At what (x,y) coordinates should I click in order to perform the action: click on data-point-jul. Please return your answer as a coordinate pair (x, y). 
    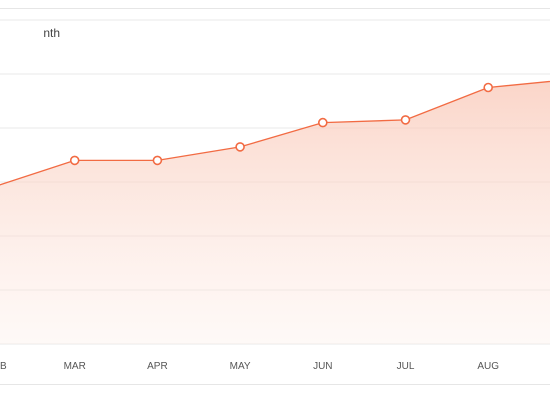
    Looking at the image, I should click on (405, 120).